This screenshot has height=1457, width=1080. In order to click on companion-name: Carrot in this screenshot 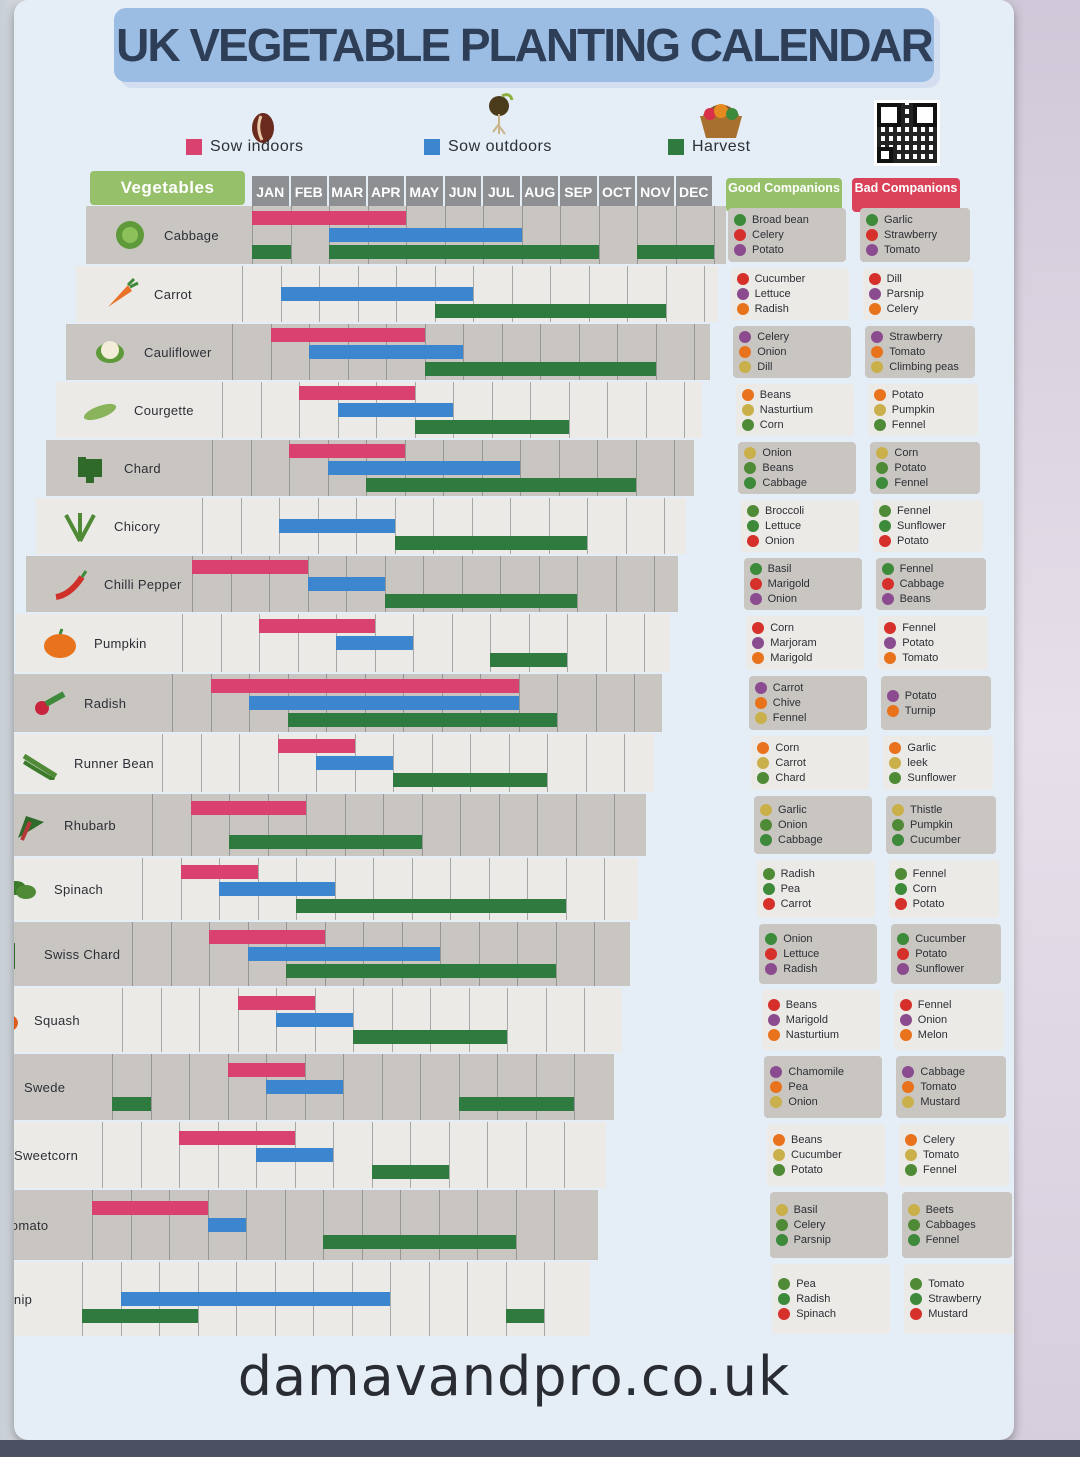, I will do `click(796, 904)`.